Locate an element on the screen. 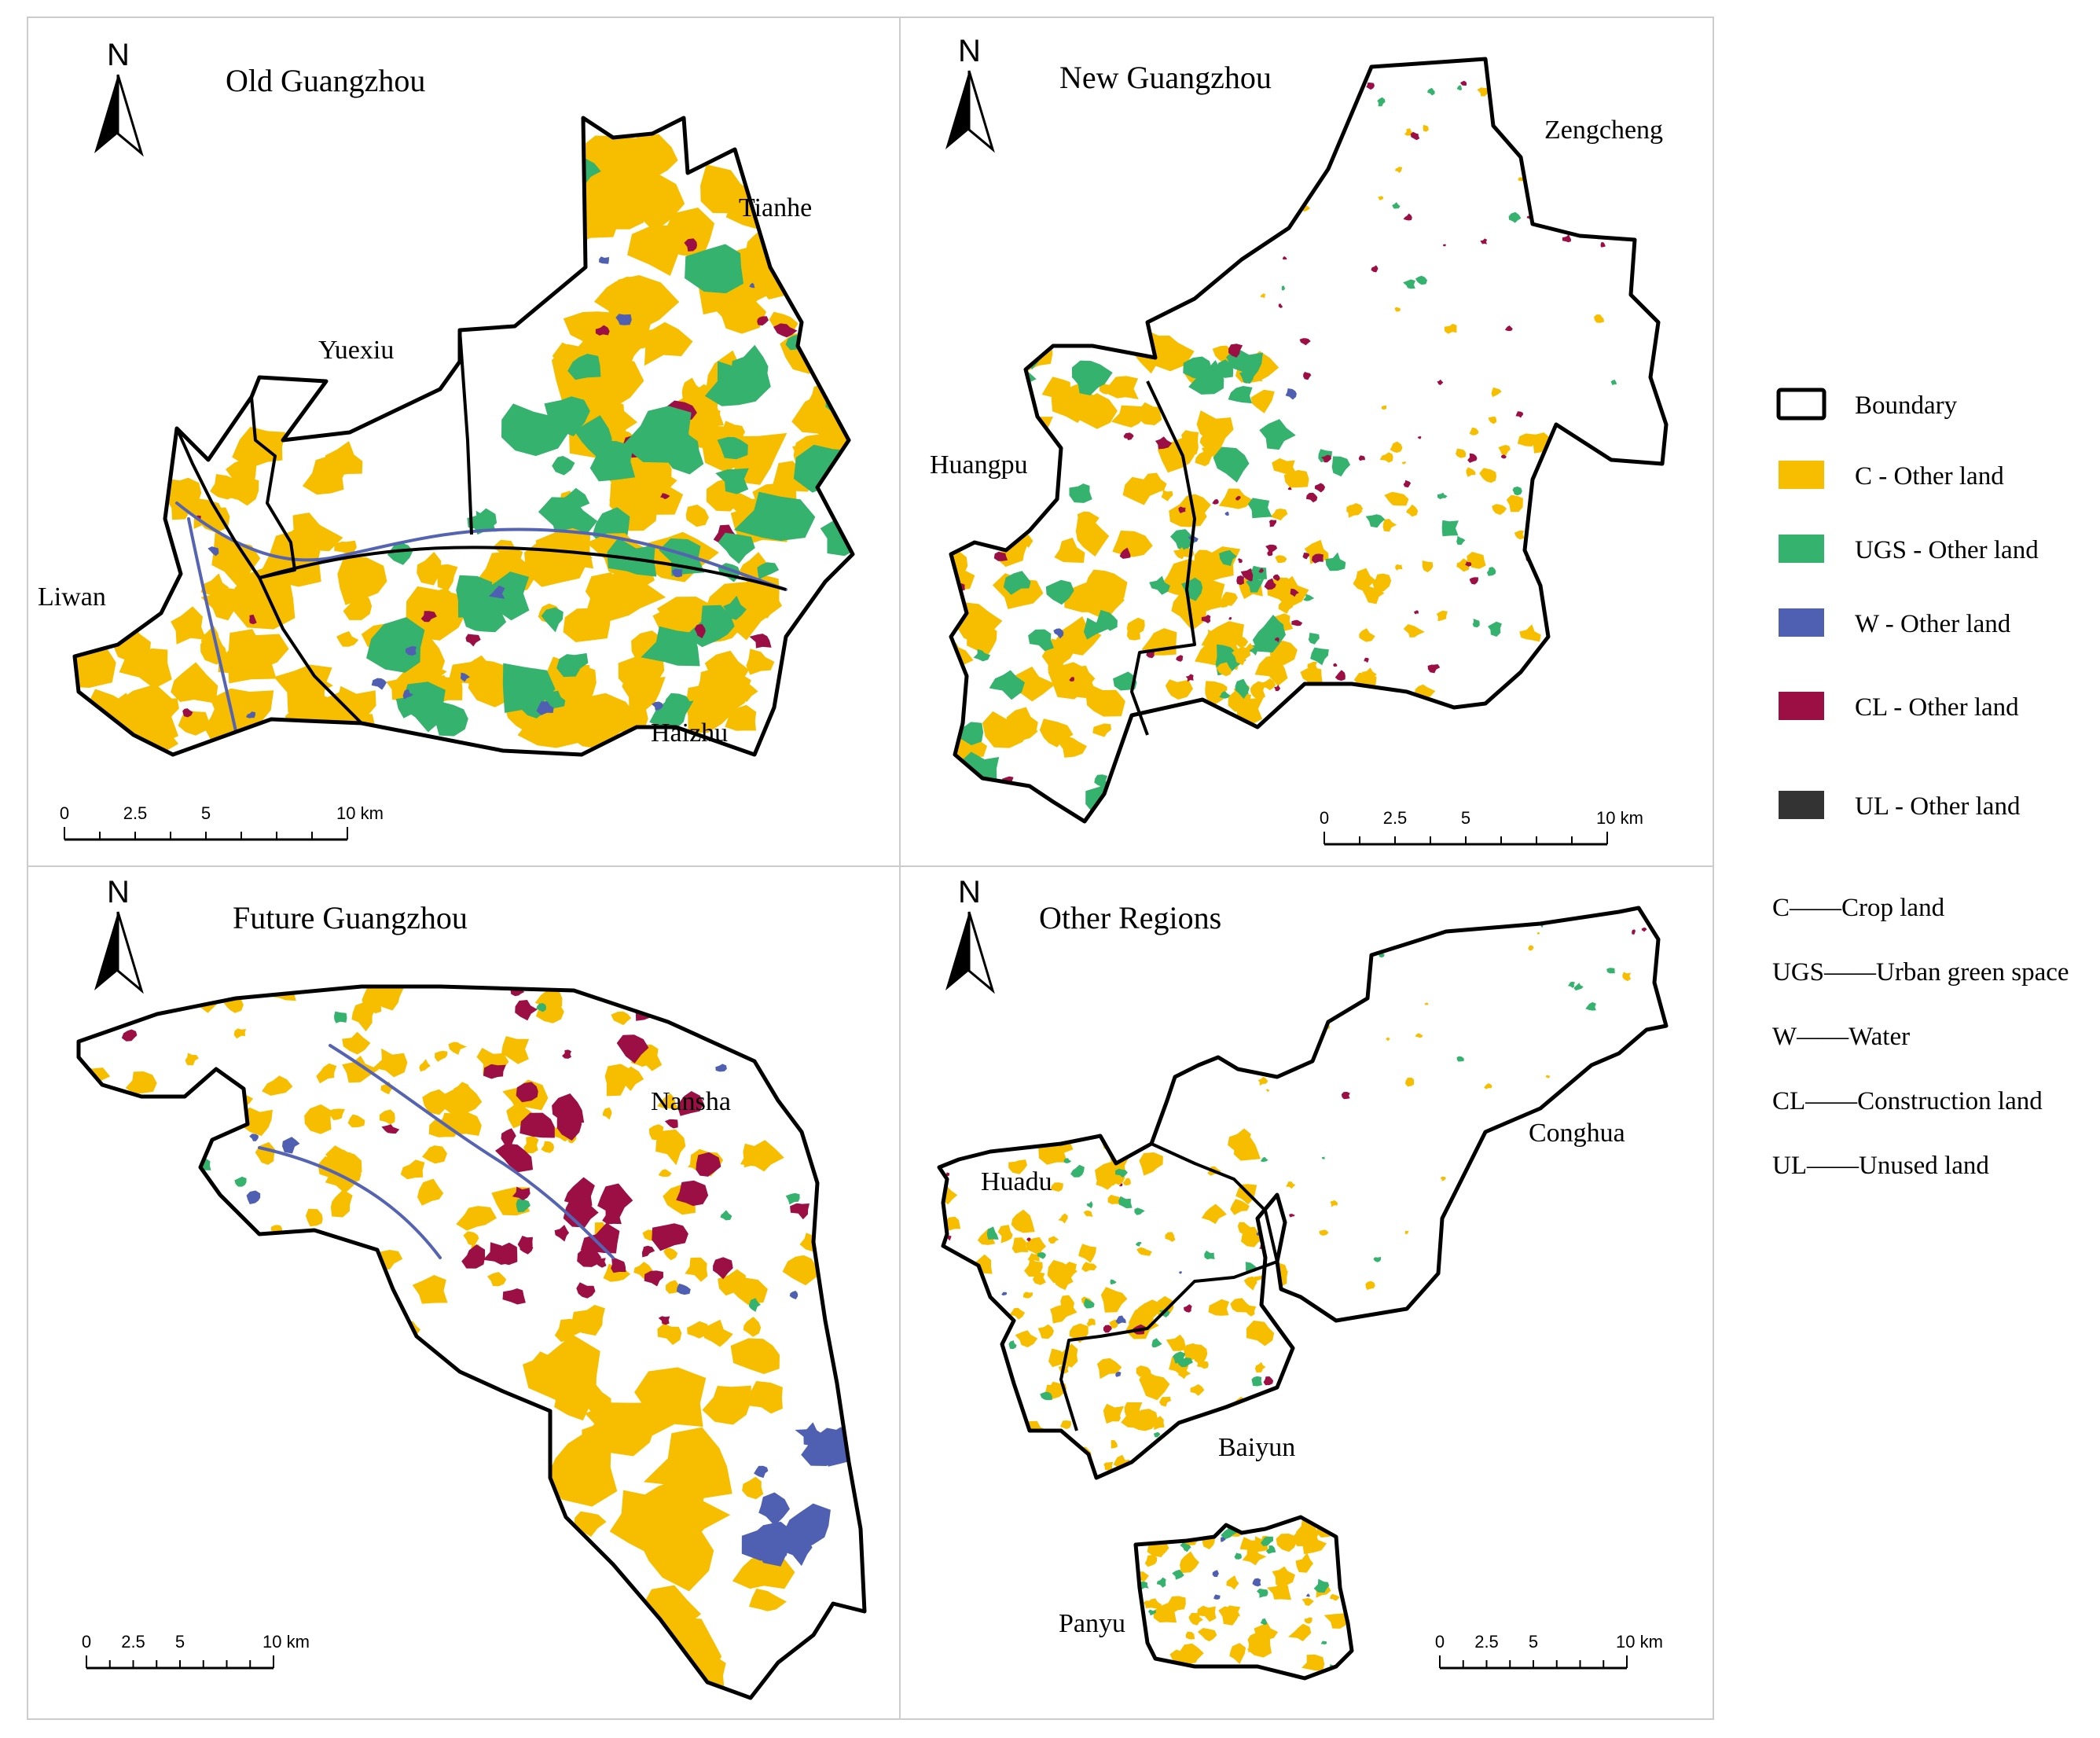 The width and height of the screenshot is (2100, 1738). land-use-patches-new is located at coordinates (1297, 450).